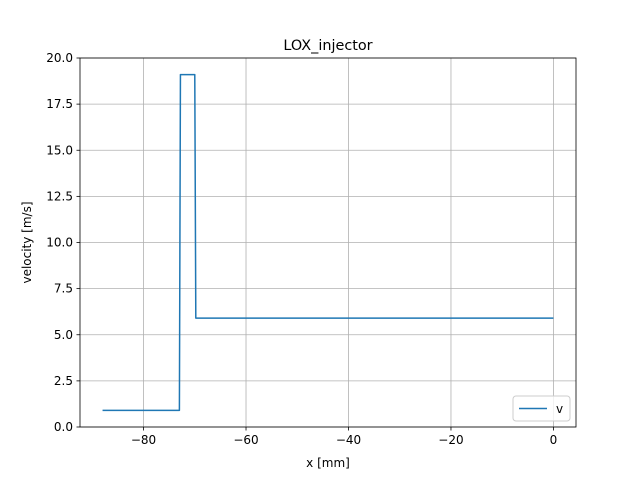 The width and height of the screenshot is (640, 480). What do you see at coordinates (450, 440) in the screenshot?
I see `x-tick-label: −20` at bounding box center [450, 440].